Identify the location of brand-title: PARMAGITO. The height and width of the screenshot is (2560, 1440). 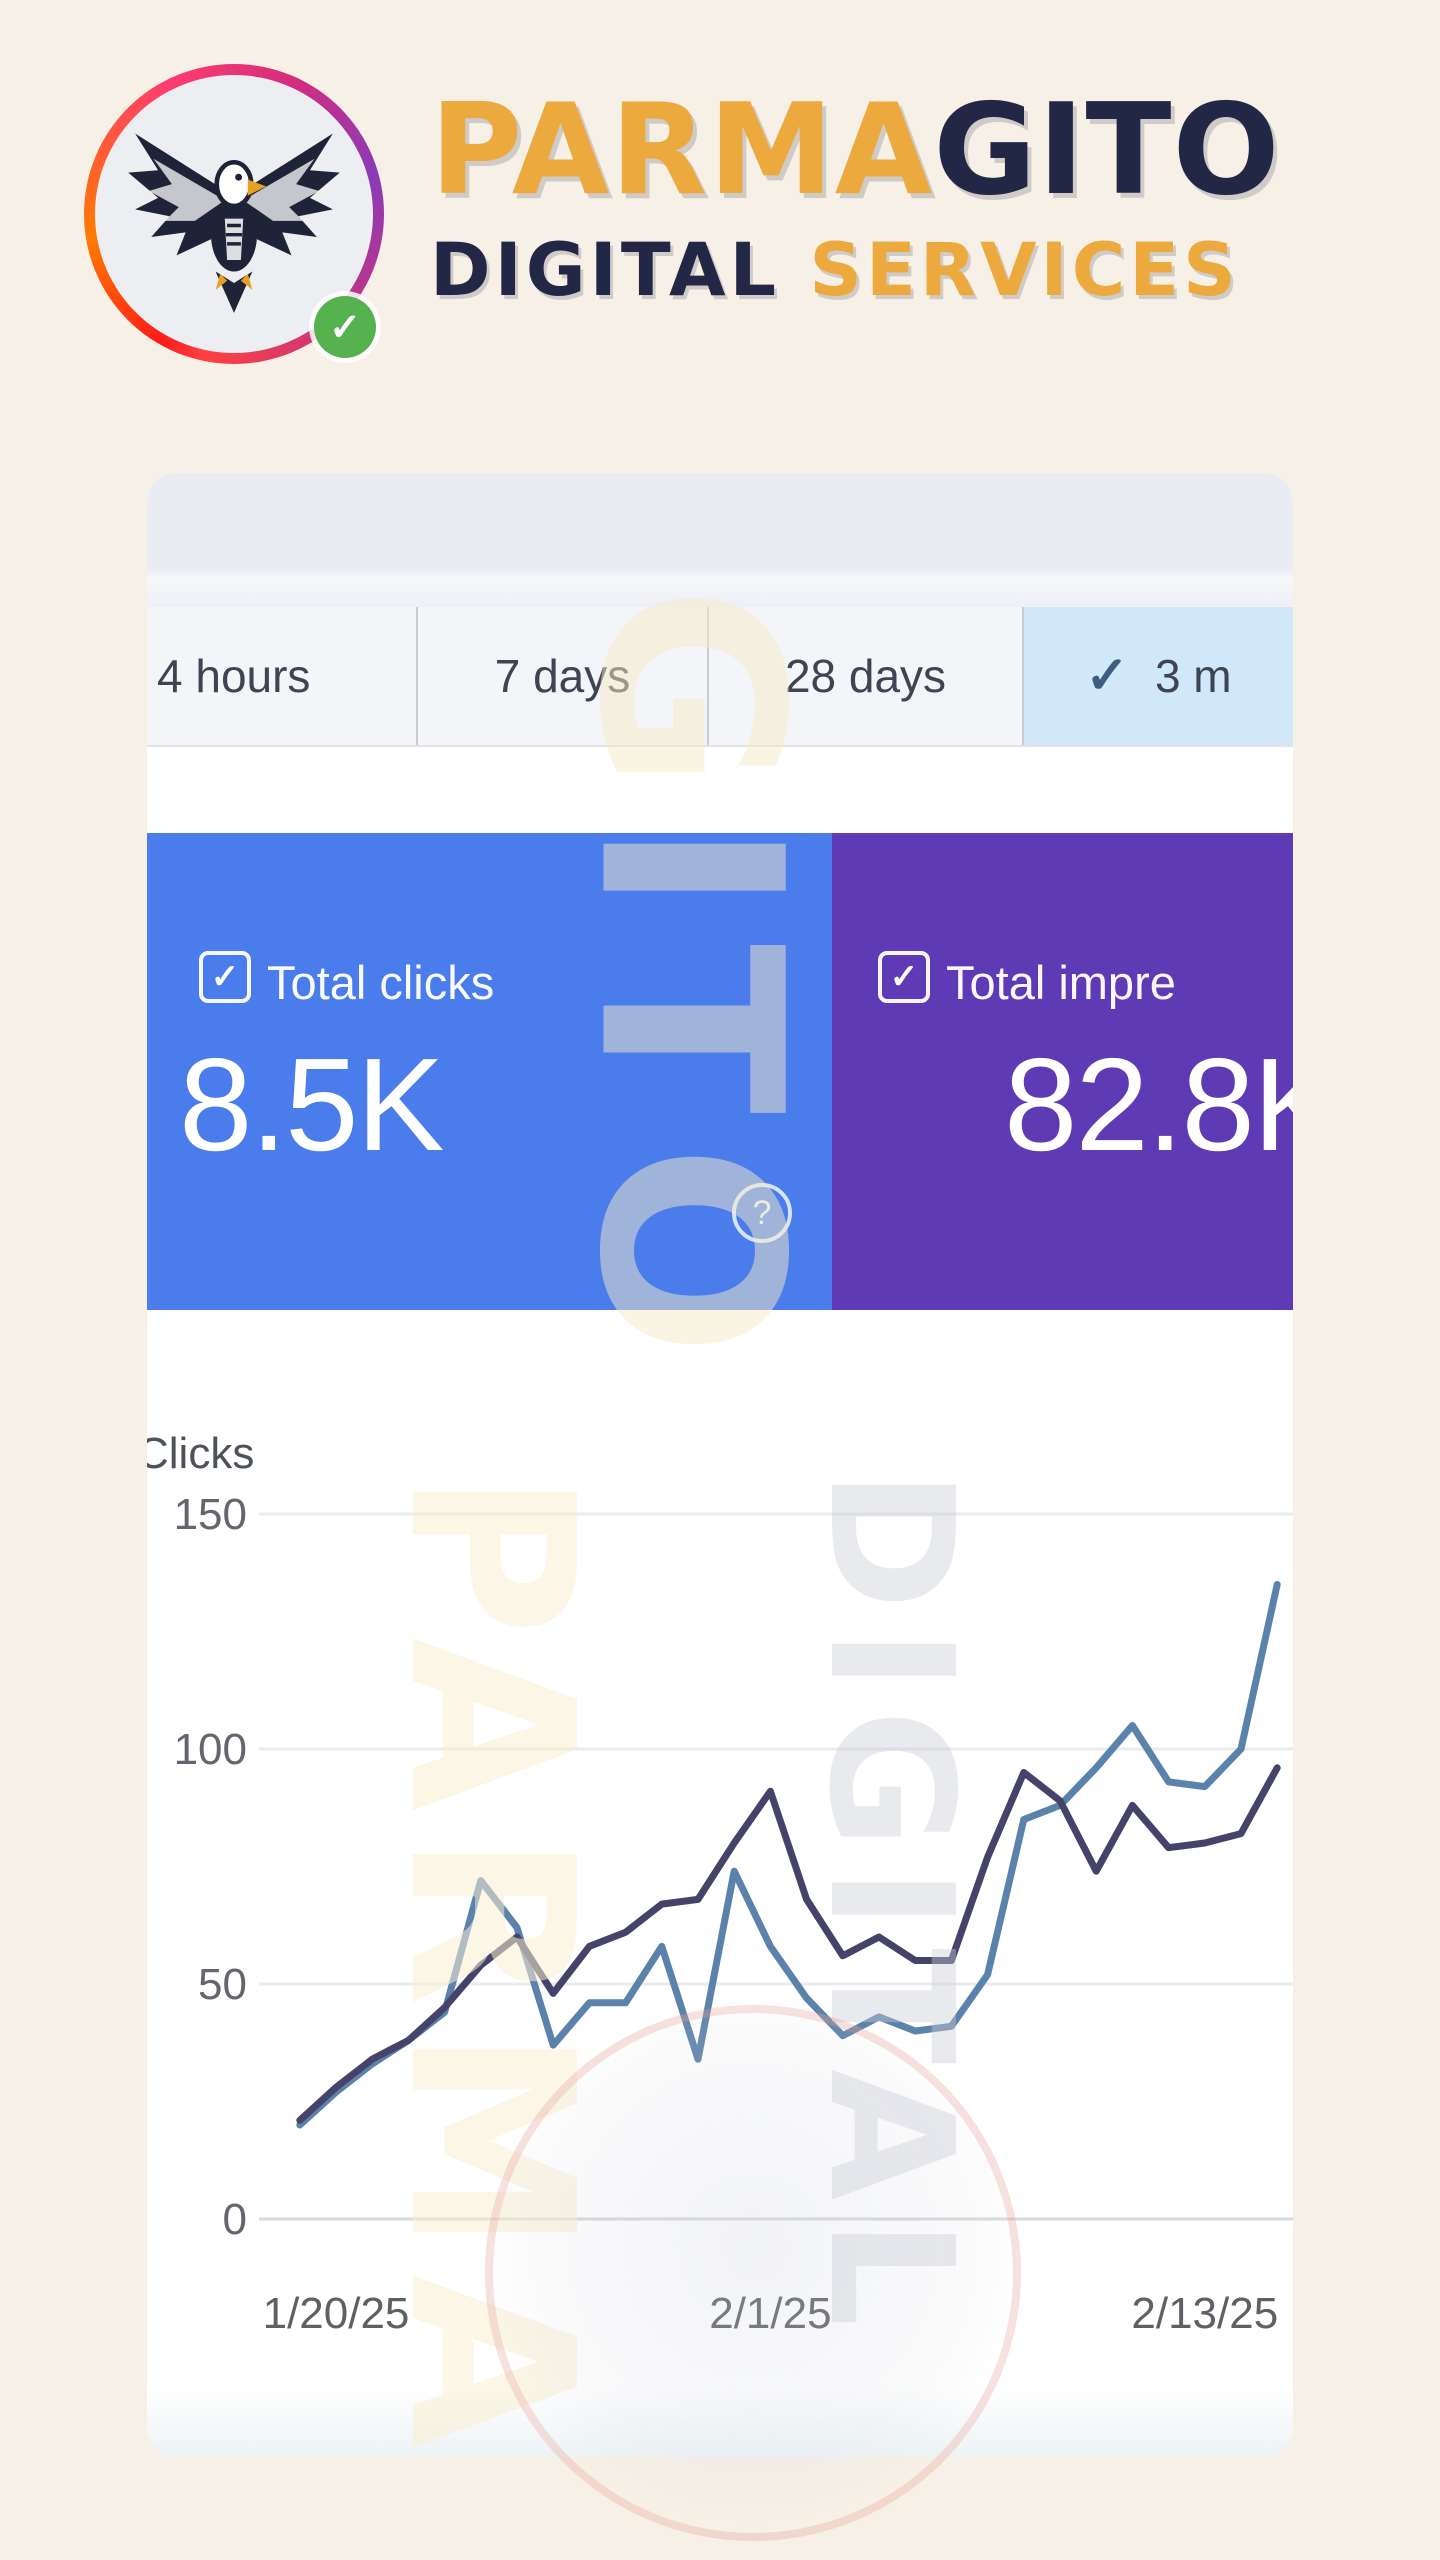
(880, 149).